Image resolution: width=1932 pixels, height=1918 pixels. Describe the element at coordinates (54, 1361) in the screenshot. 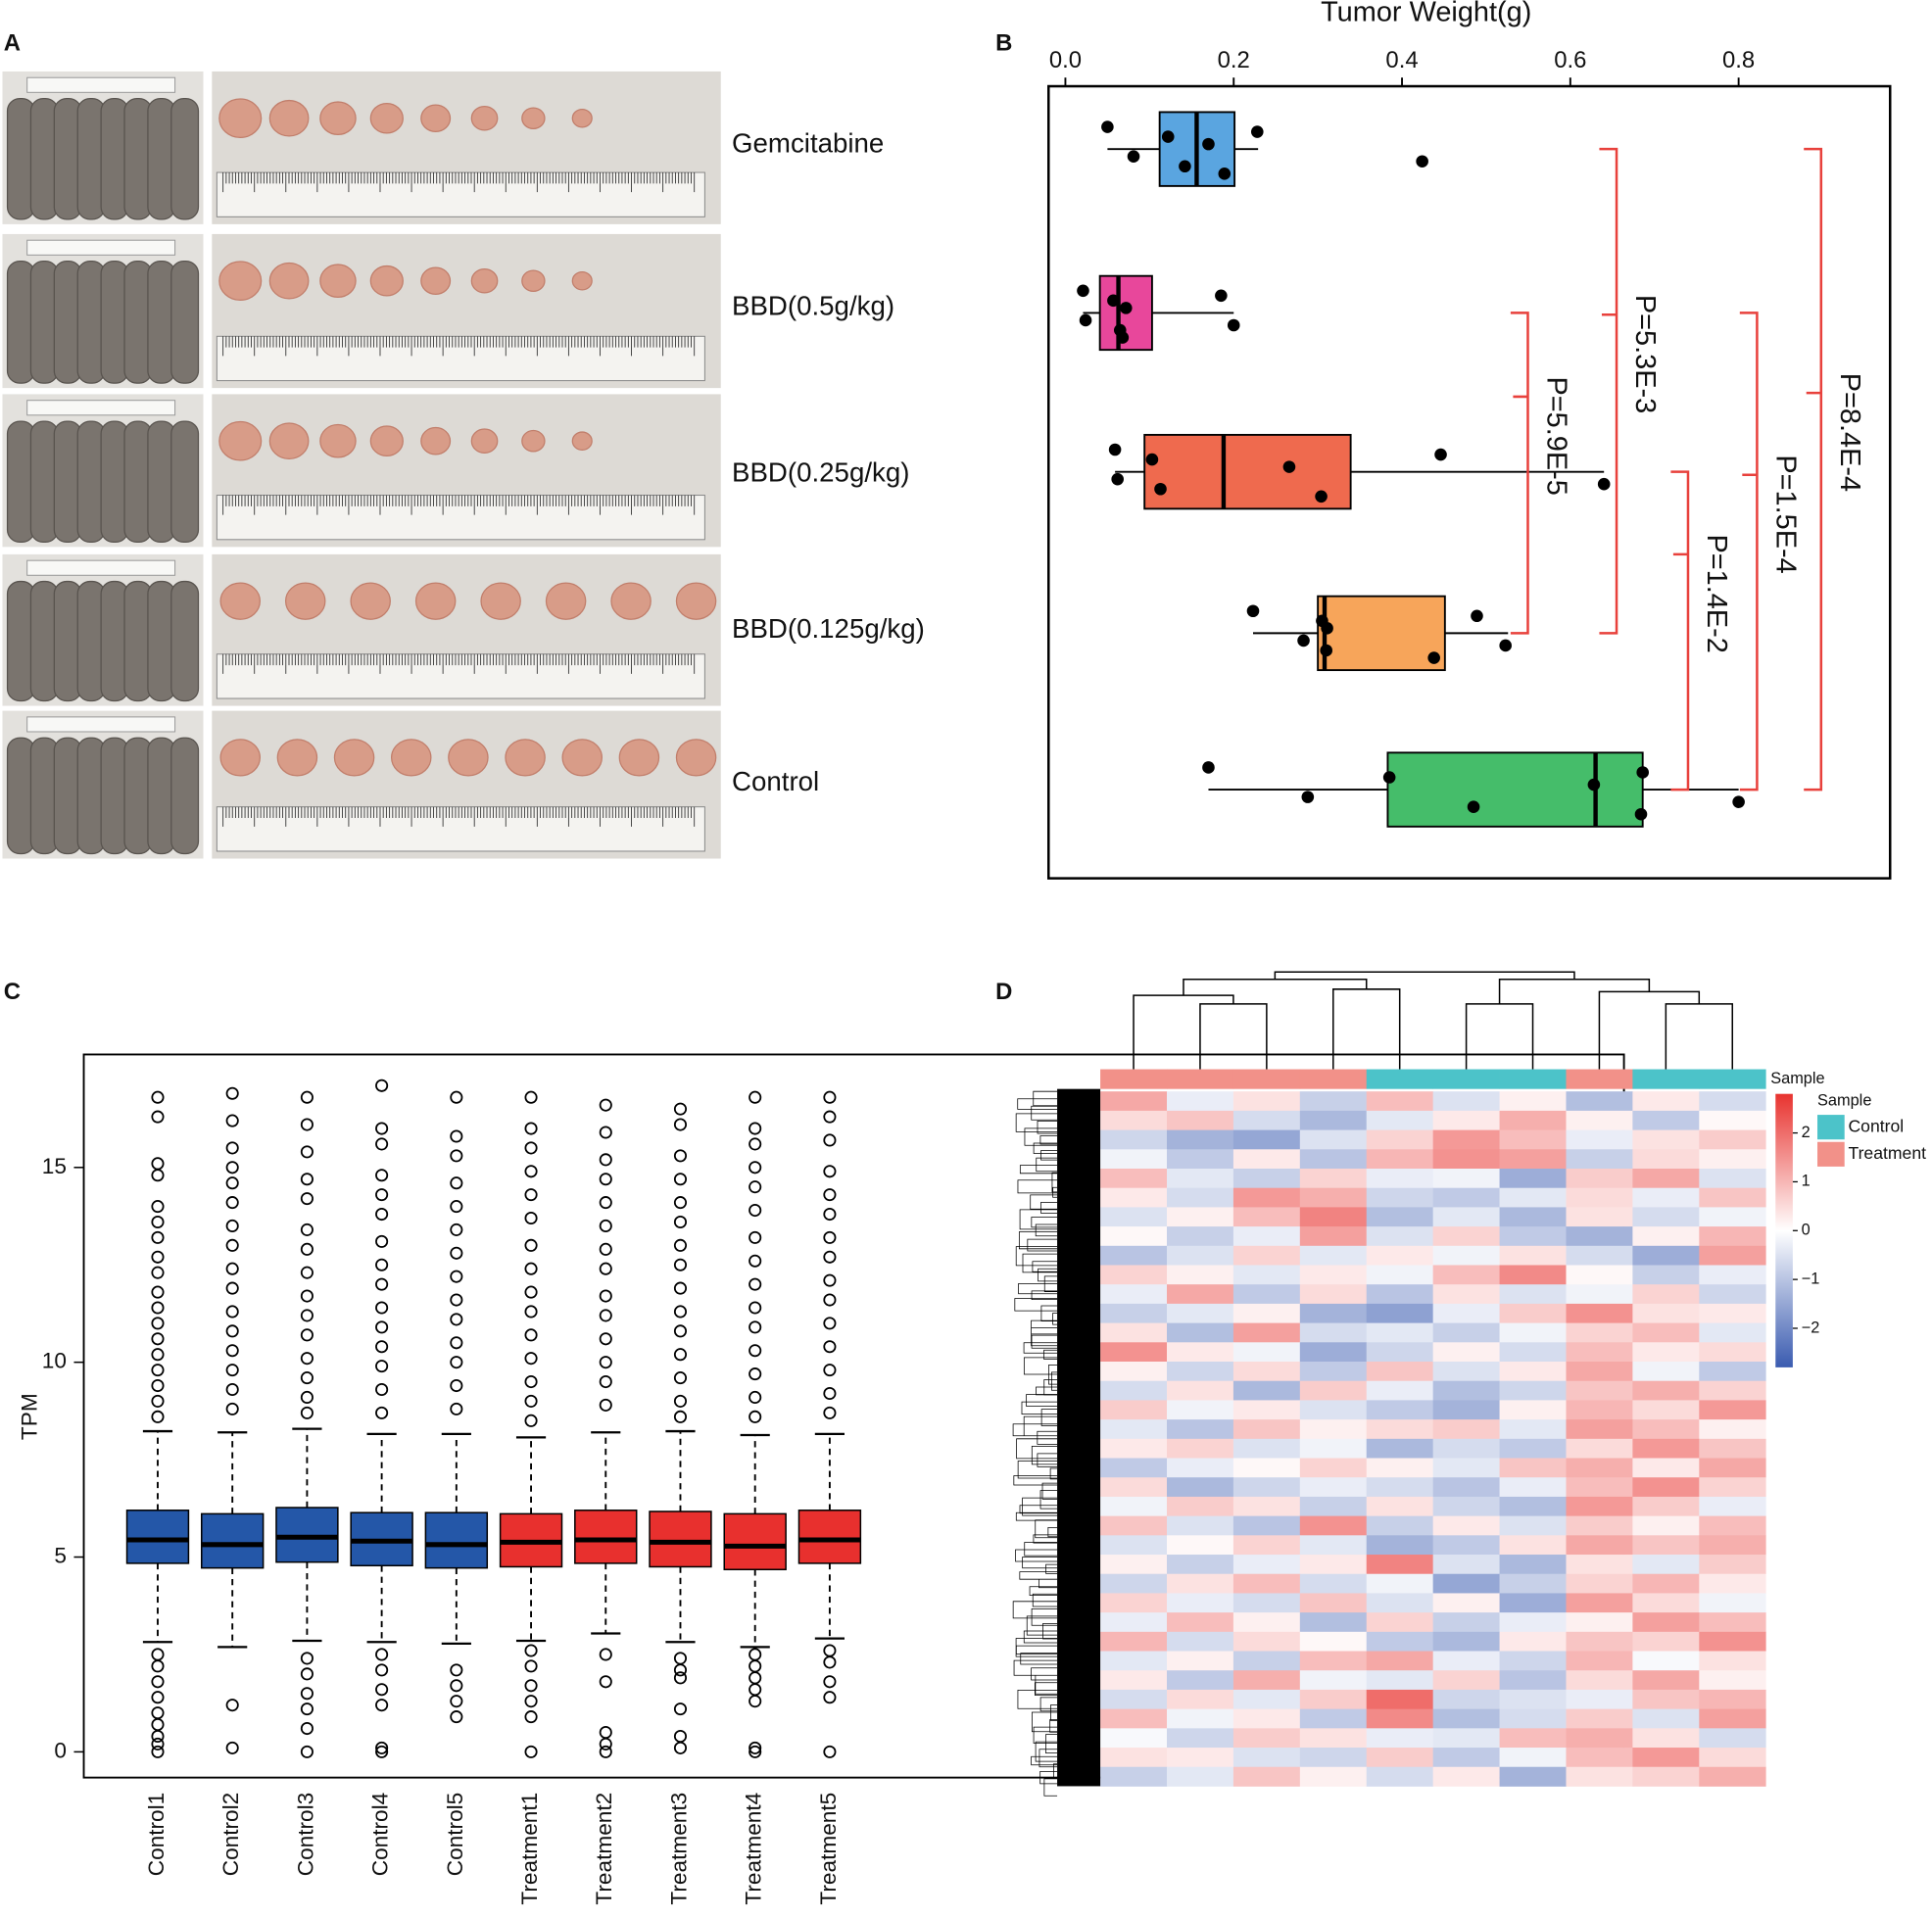

I see `y-tick-label: 10` at that location.